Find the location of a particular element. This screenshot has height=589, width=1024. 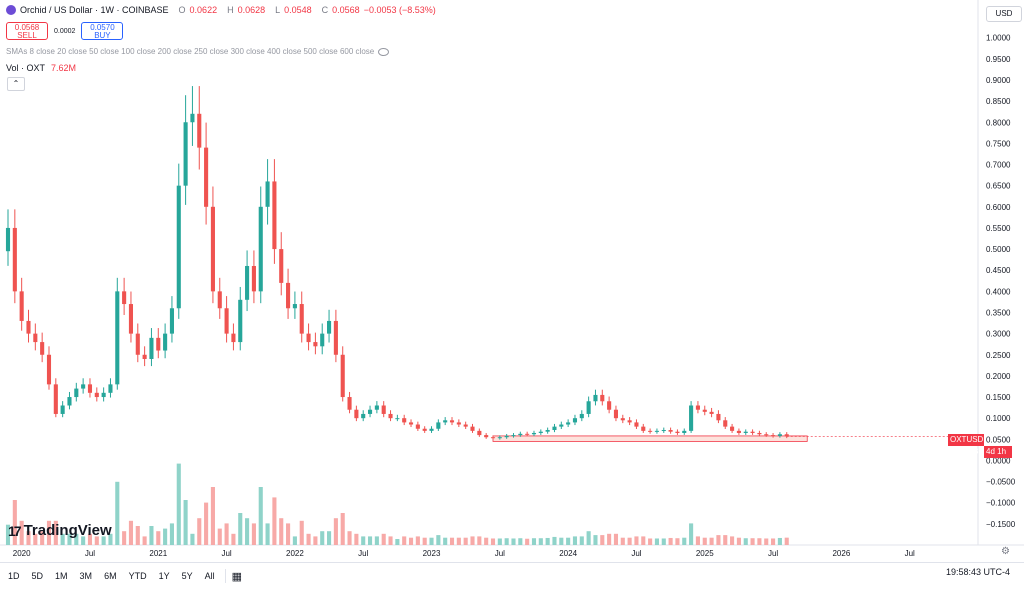

currency-button: USD is located at coordinates (1004, 14).